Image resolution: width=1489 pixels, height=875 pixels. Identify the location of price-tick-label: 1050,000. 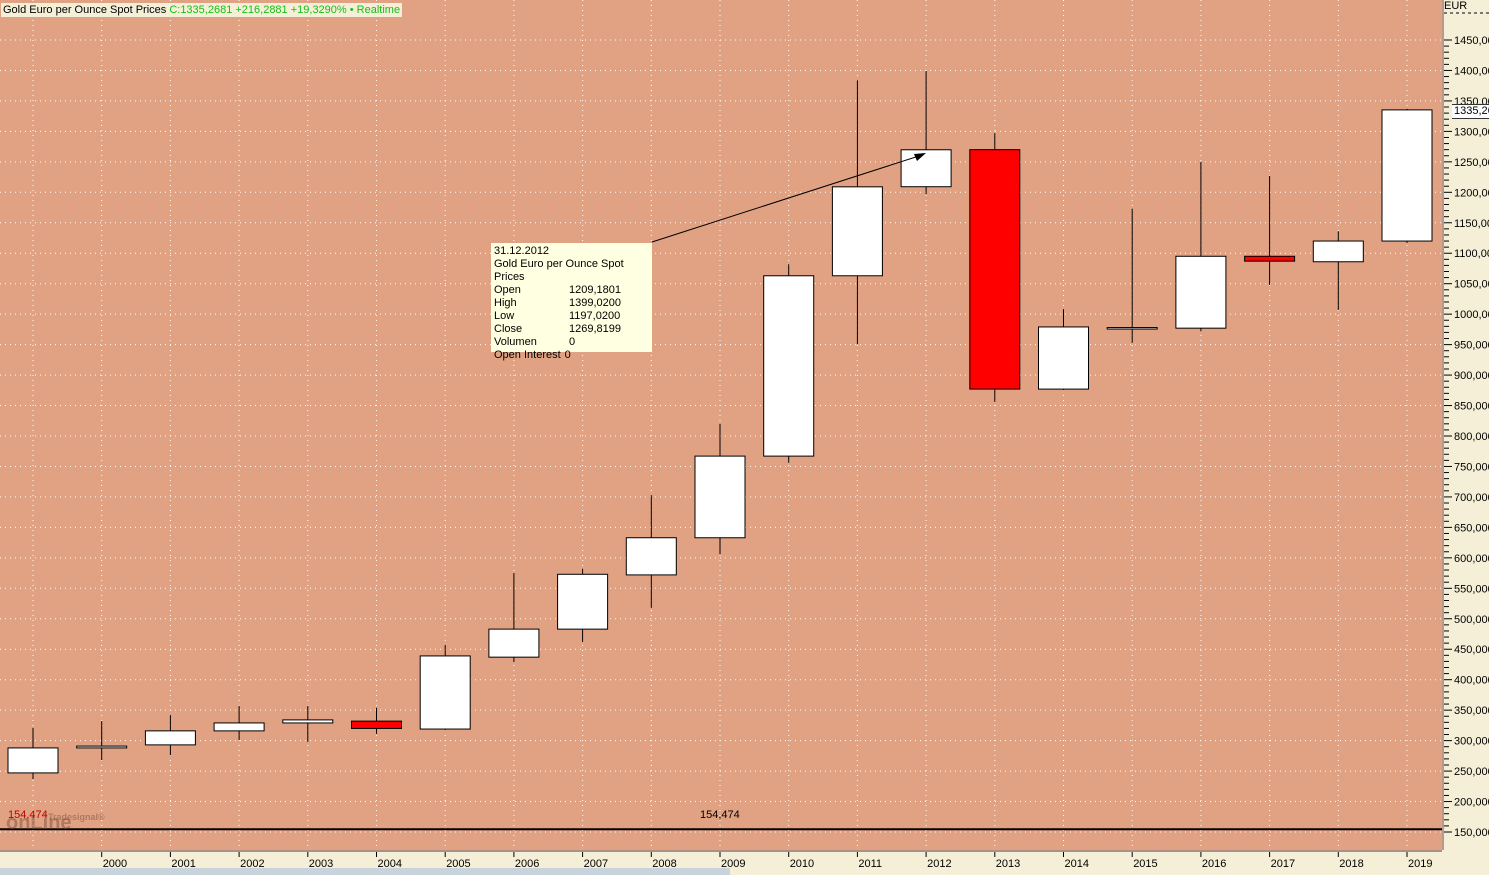
(1471, 285).